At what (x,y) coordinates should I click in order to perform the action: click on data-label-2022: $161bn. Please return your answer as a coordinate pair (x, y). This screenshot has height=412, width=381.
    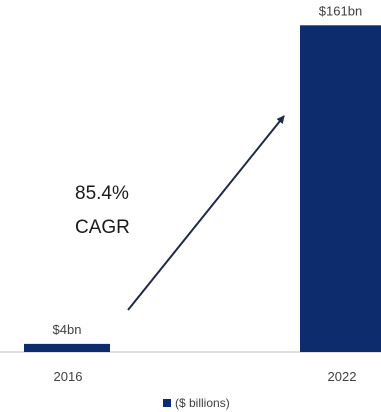
    Looking at the image, I should click on (340, 10).